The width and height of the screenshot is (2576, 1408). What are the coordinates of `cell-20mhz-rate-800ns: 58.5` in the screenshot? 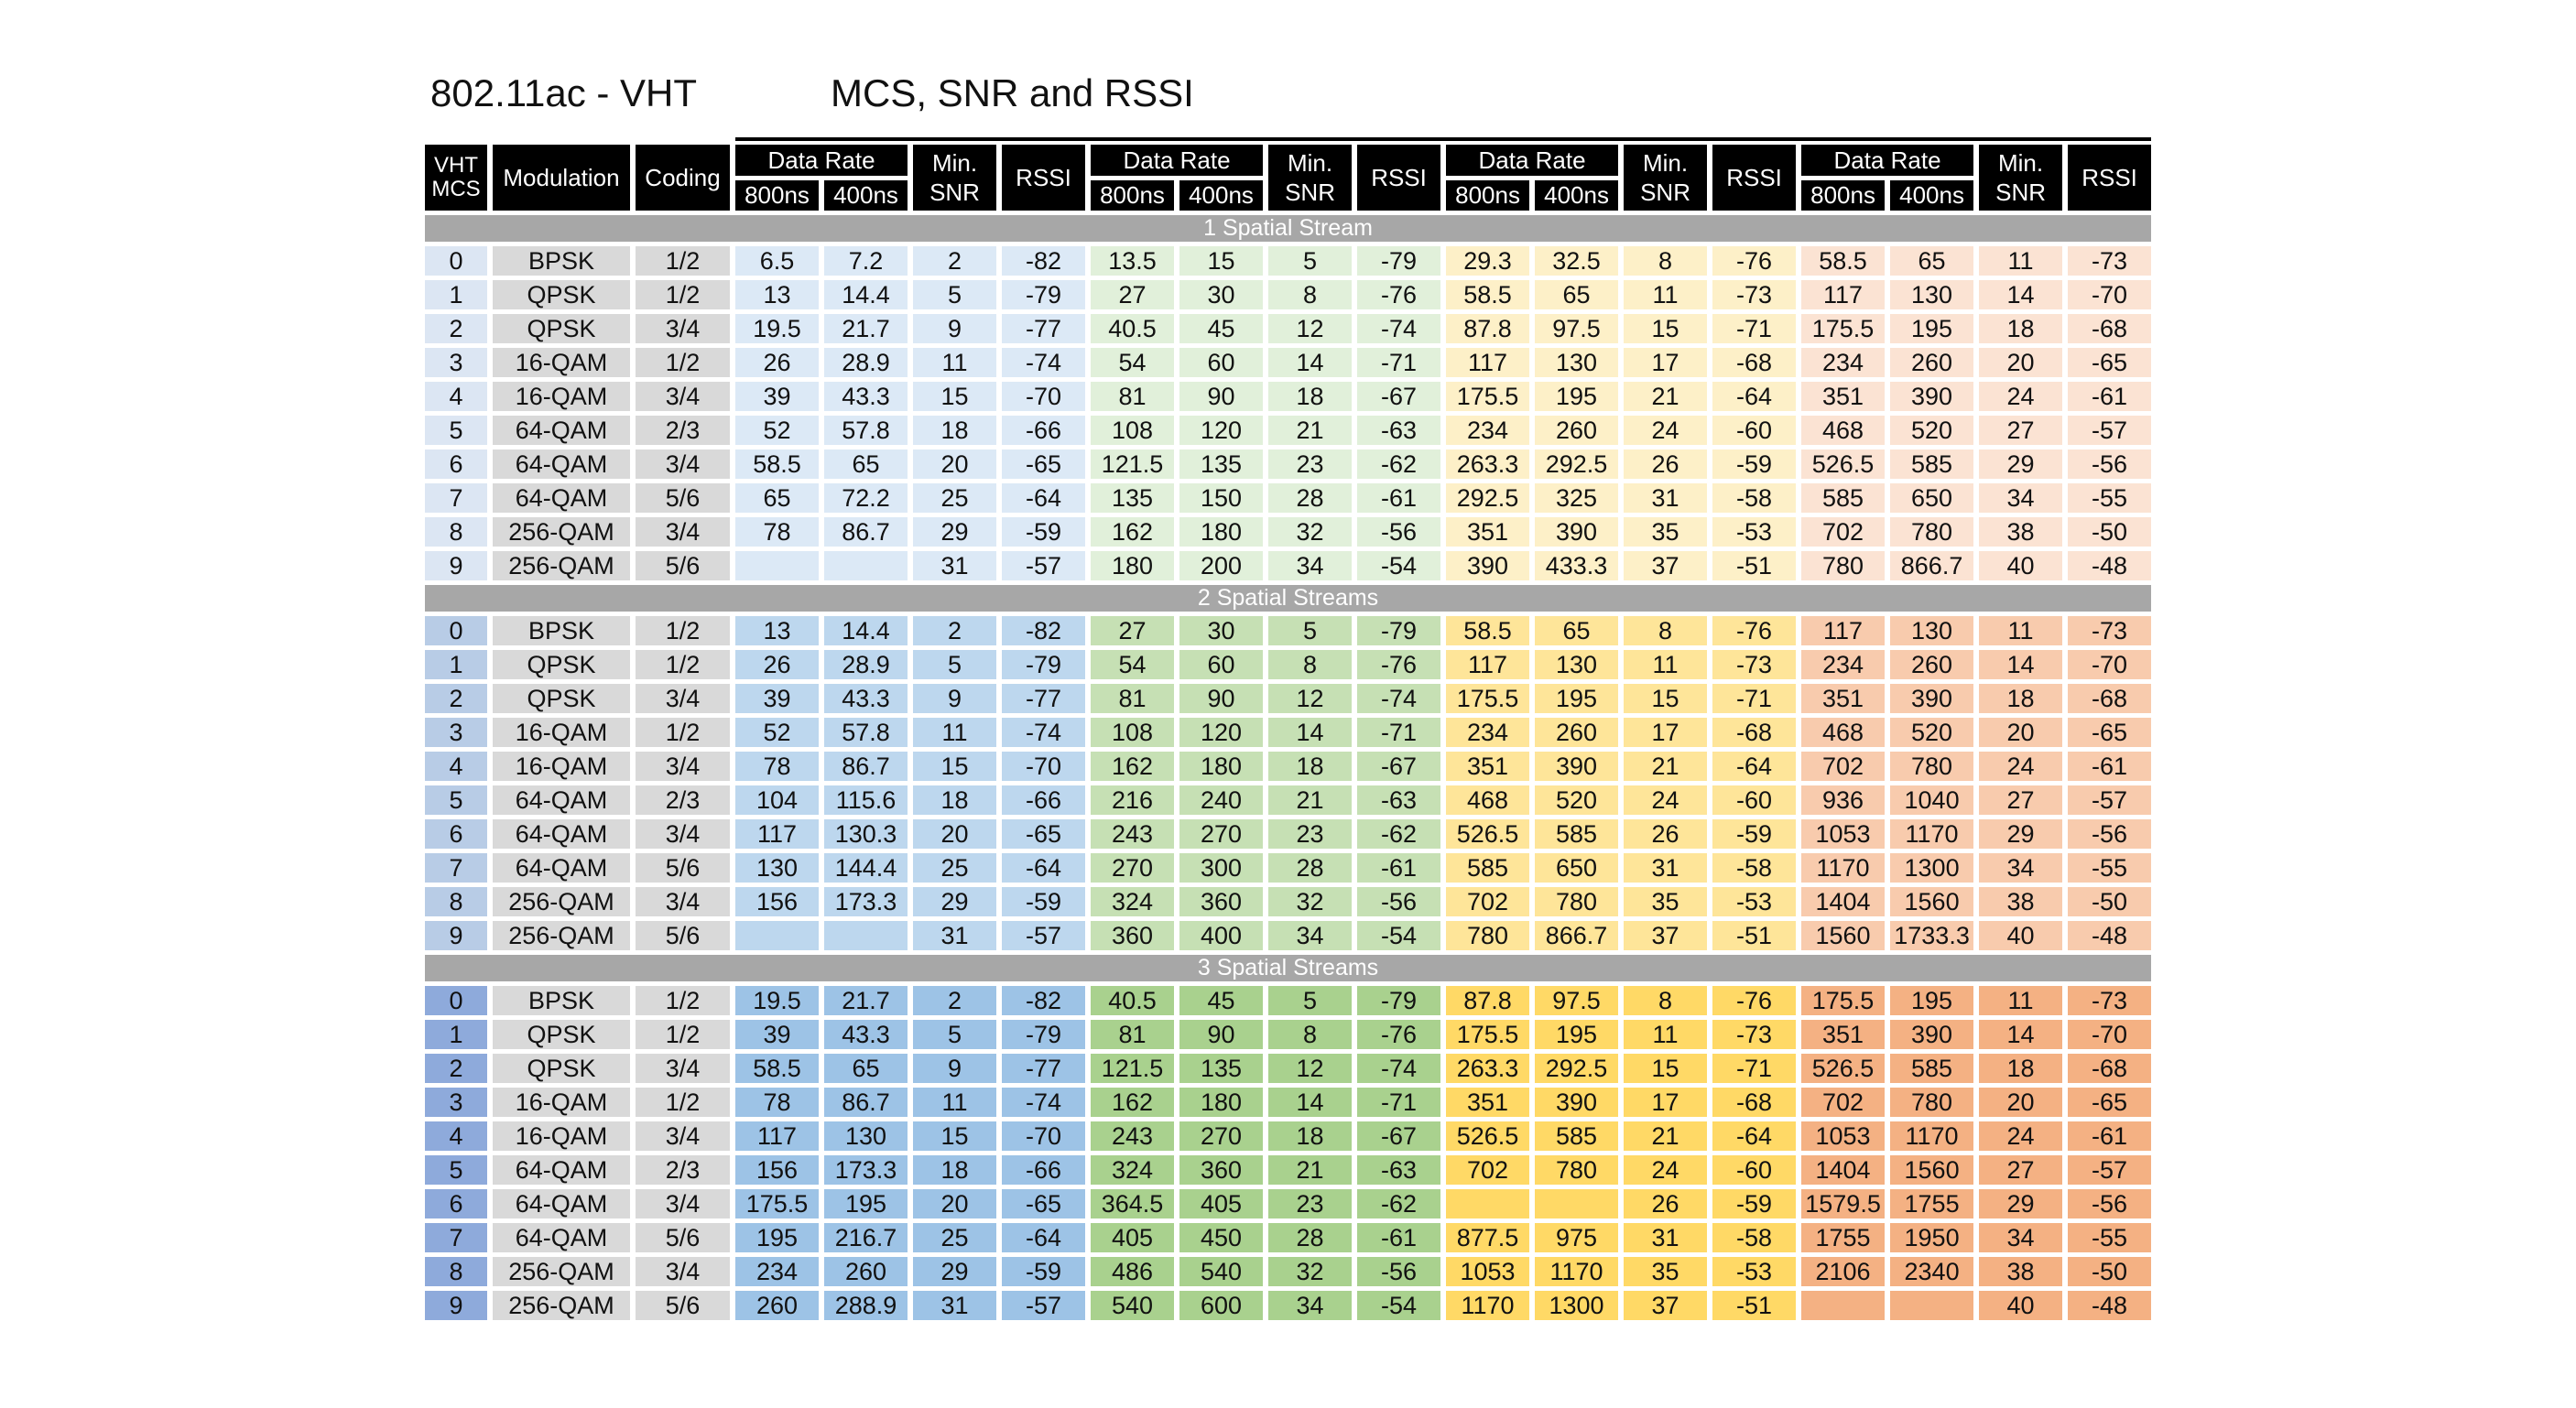 It's located at (777, 464).